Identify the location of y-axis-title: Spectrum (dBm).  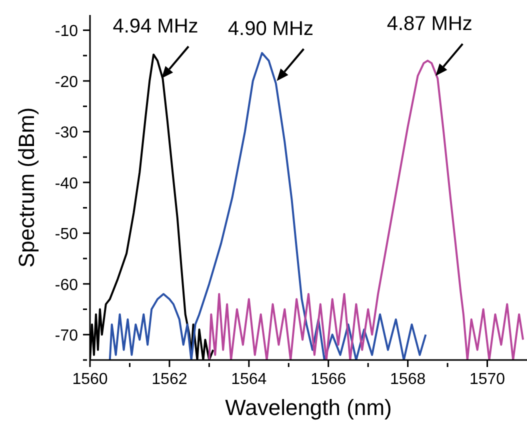
(26, 187).